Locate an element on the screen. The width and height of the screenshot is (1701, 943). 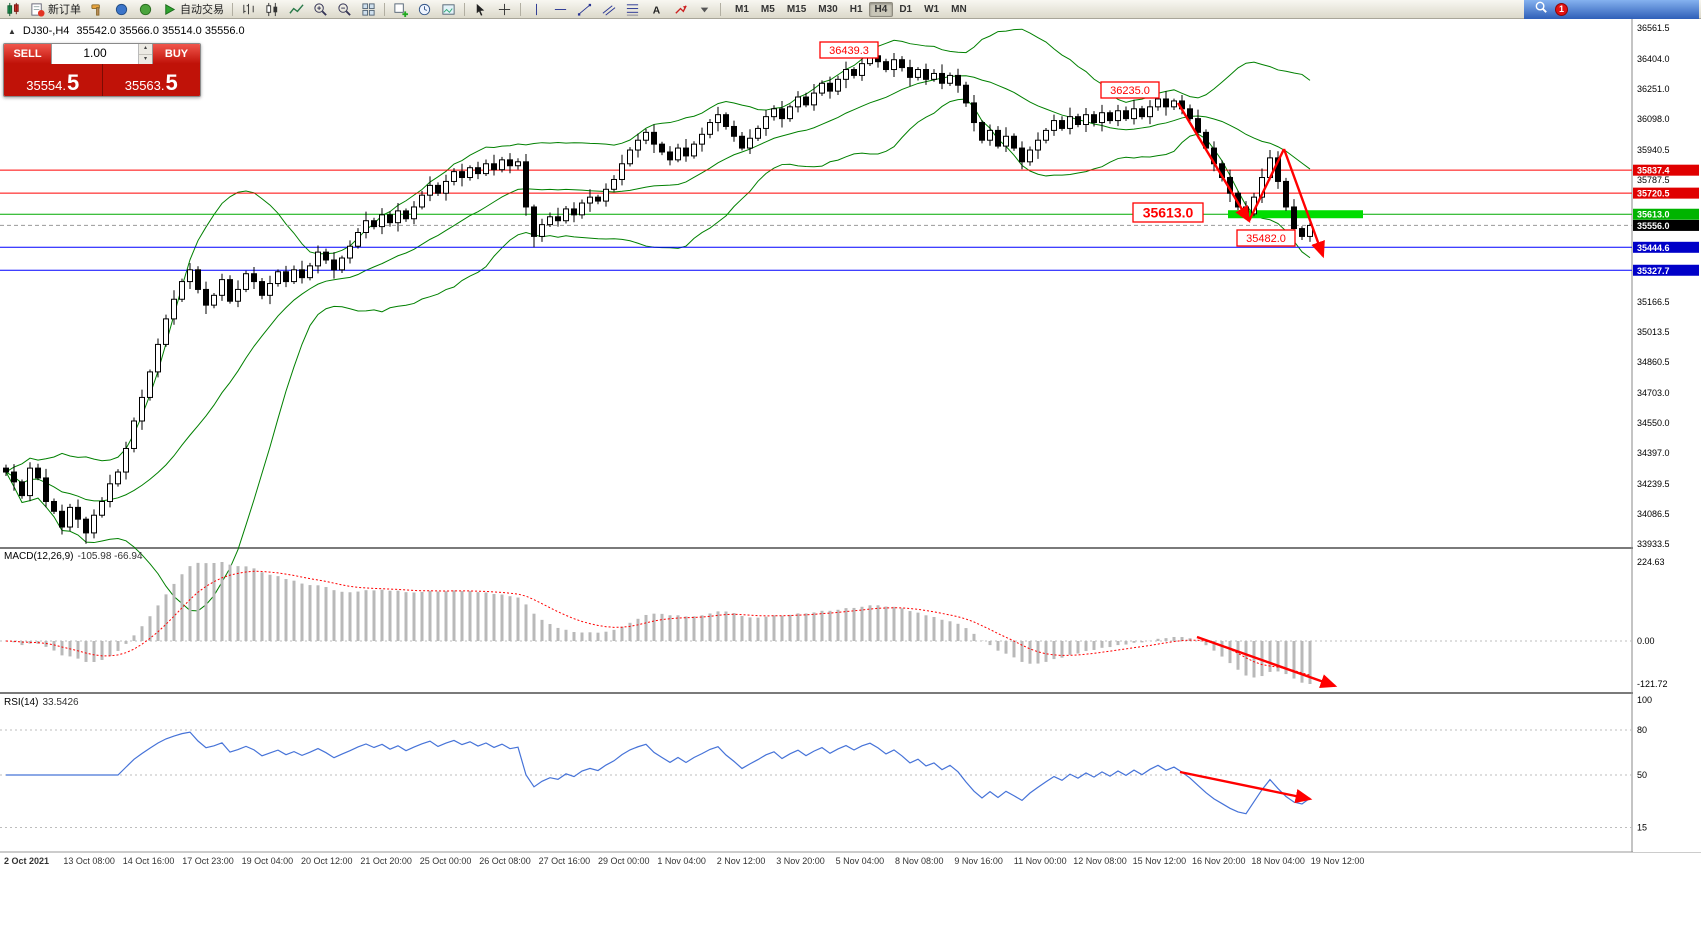
svg-text: 34860.5 is located at coordinates (1653, 362).